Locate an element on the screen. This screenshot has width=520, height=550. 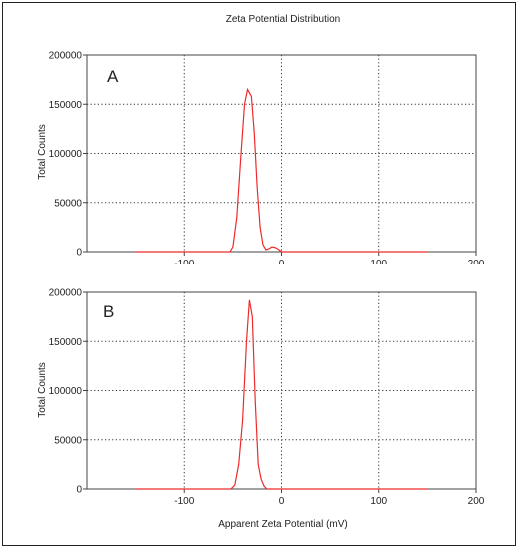
chart-title: Zeta Potential Distribution is located at coordinates (283, 19).